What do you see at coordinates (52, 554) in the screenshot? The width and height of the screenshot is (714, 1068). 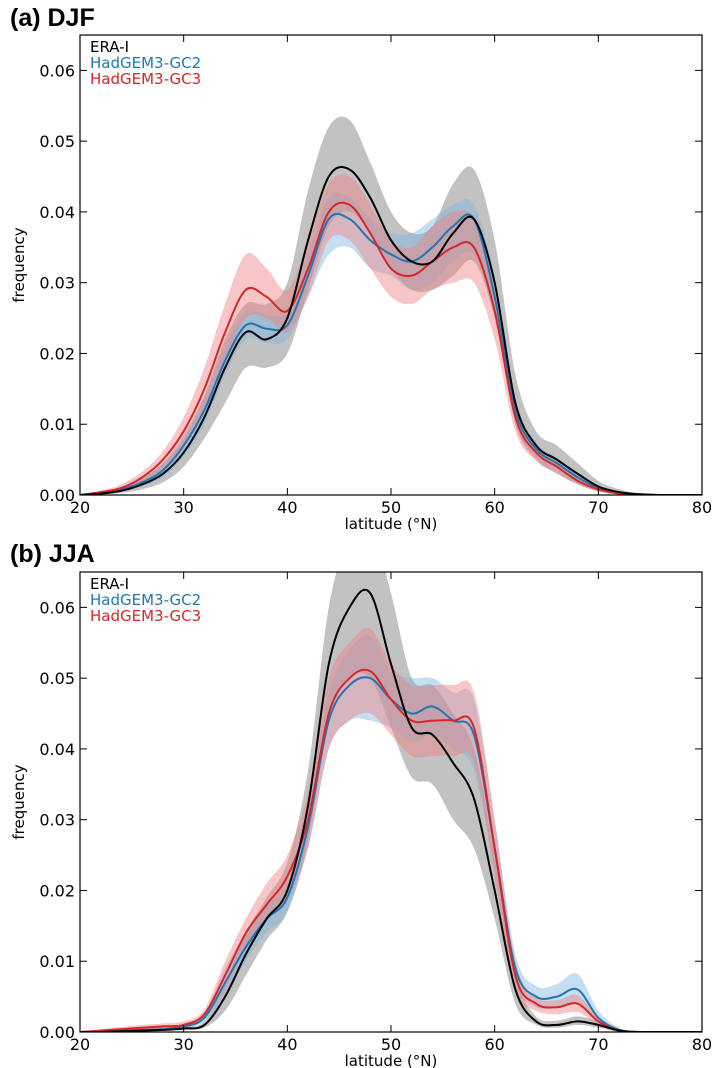 I see `panel-title: (b) JJA` at bounding box center [52, 554].